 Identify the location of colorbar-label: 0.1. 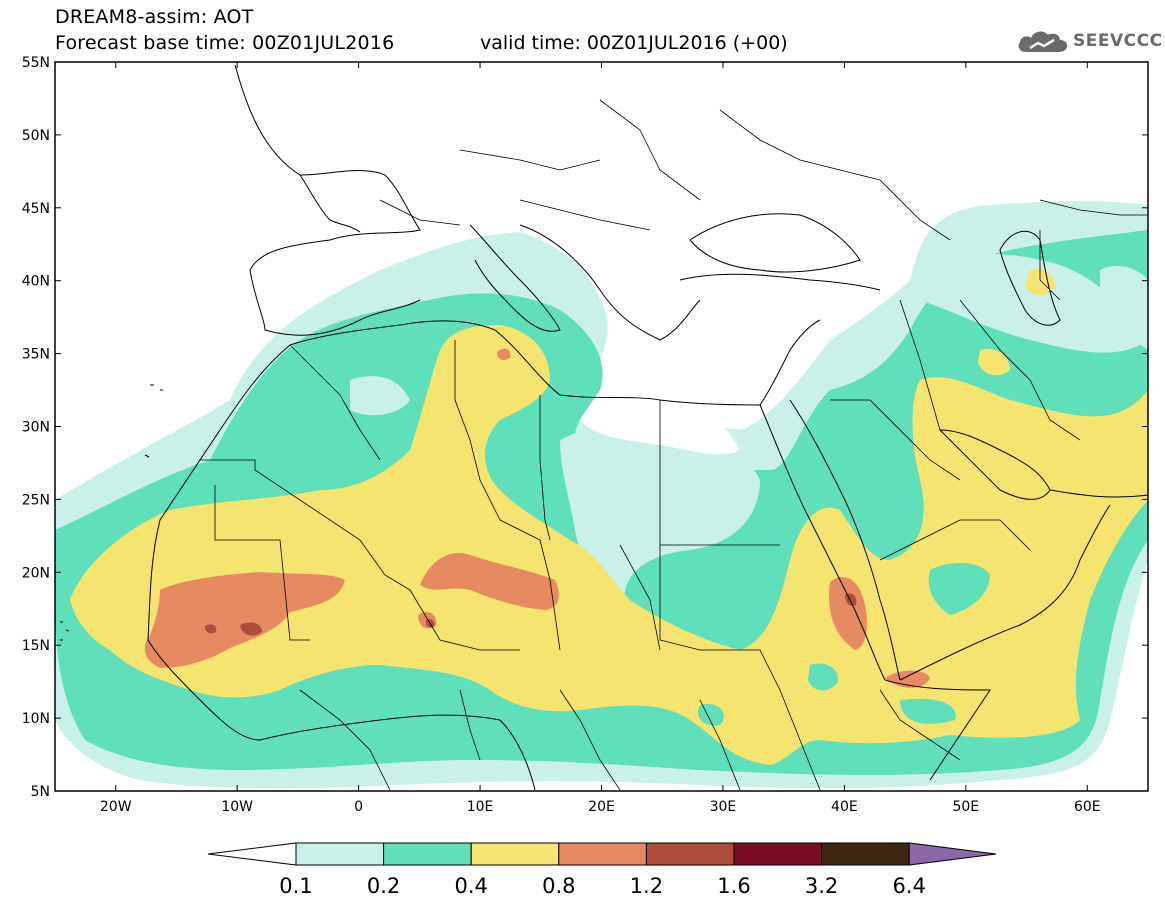
(295, 886).